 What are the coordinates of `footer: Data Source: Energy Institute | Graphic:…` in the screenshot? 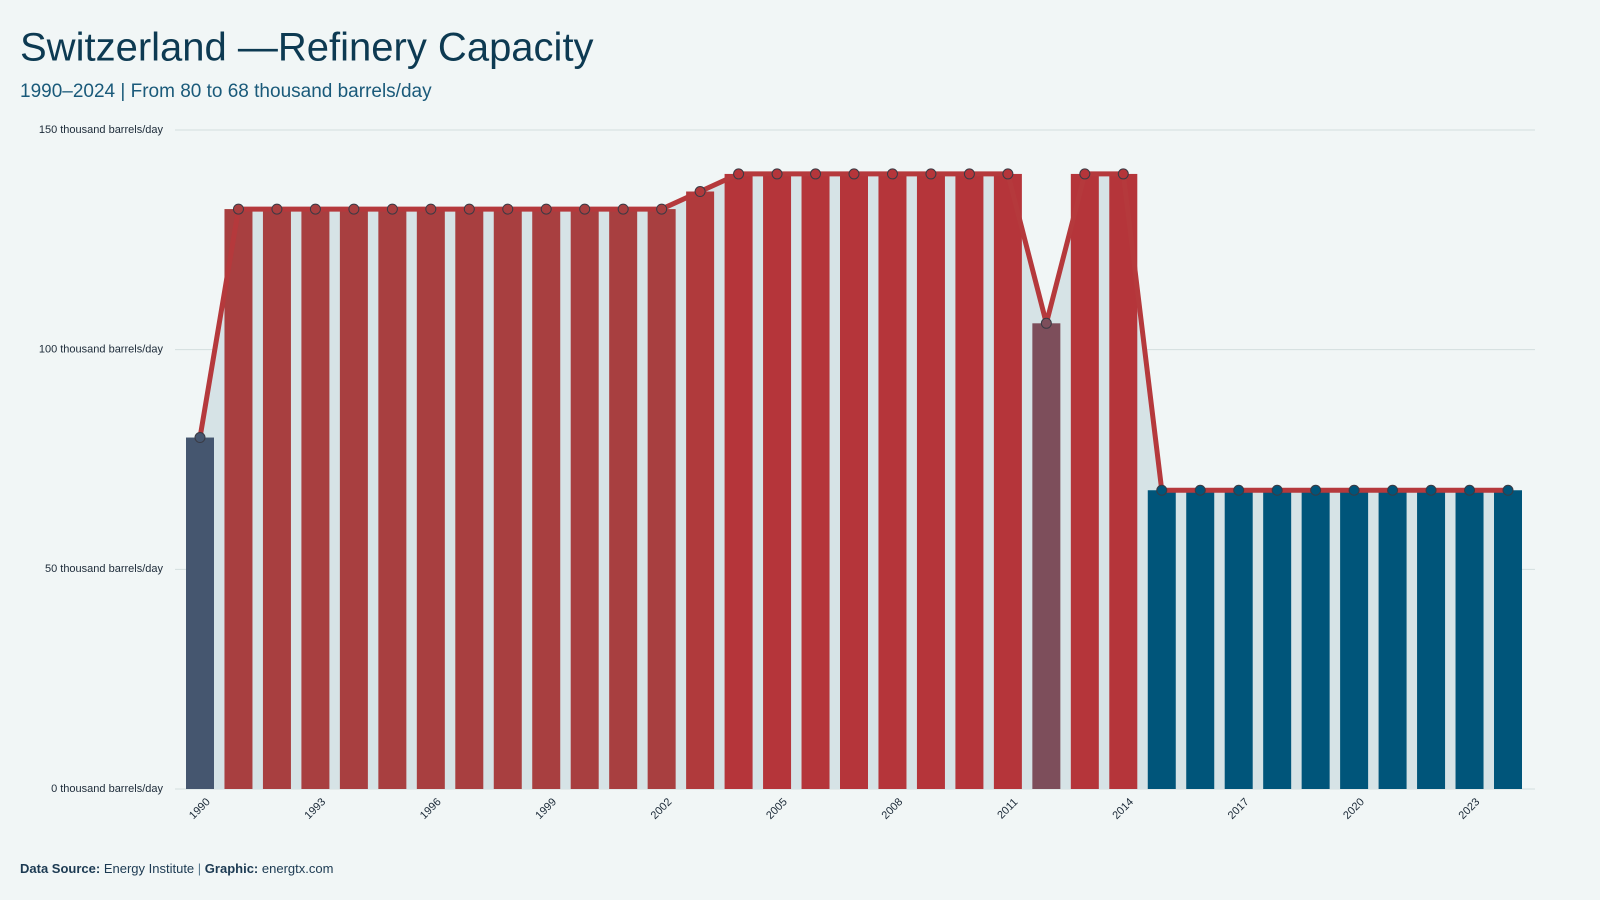 It's located at (176, 868).